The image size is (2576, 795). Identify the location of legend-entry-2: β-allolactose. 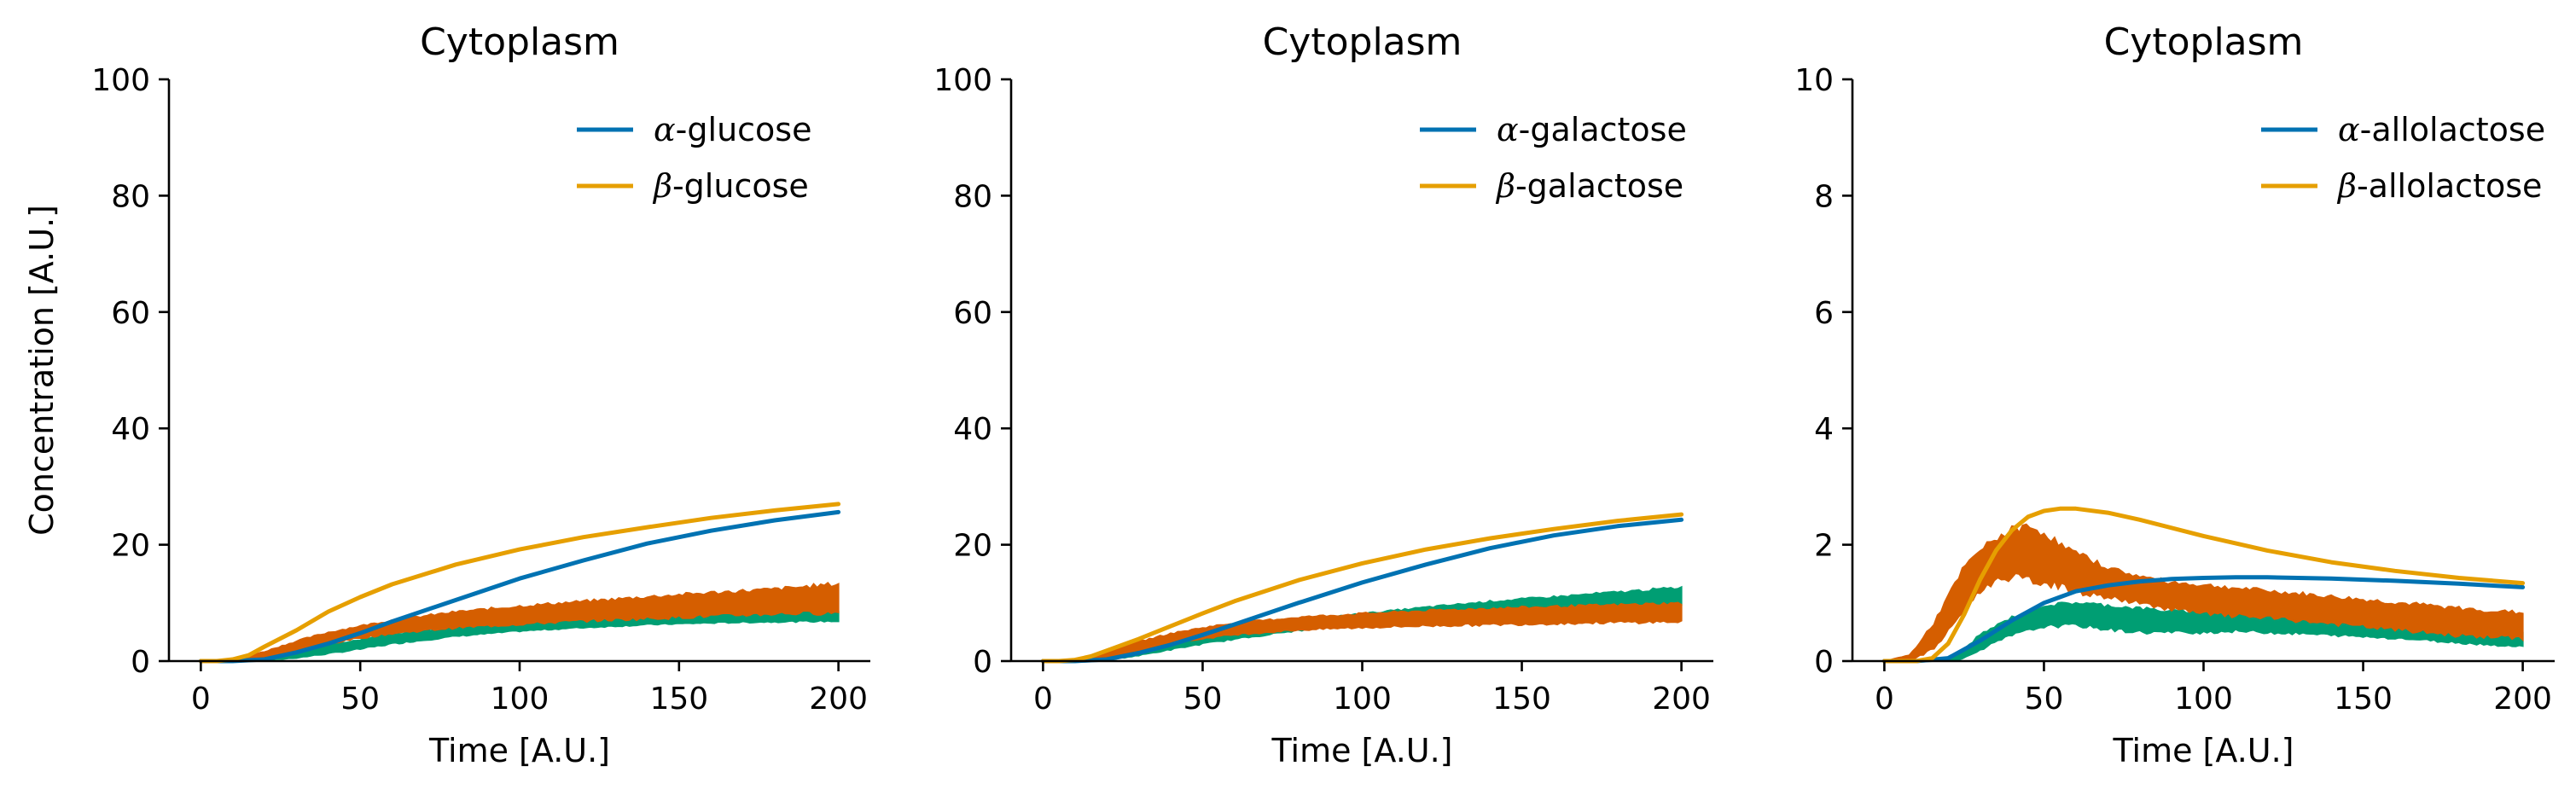
(2439, 186).